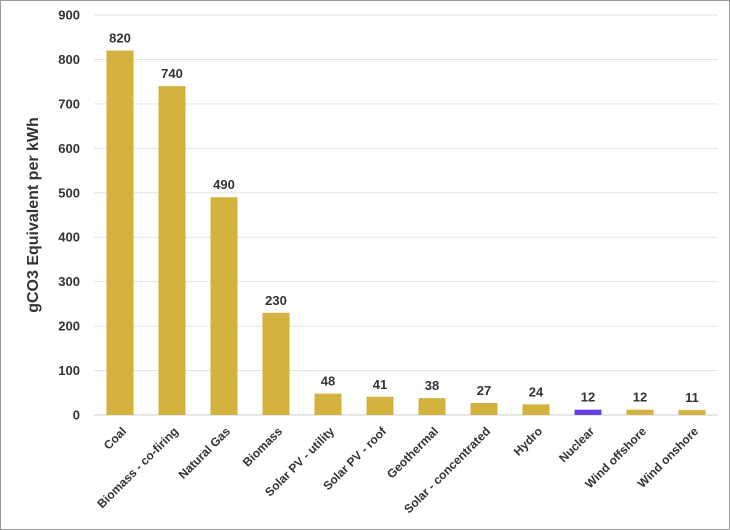 The image size is (730, 530). Describe the element at coordinates (528, 441) in the screenshot. I see `x-tick-label: Hydro` at that location.